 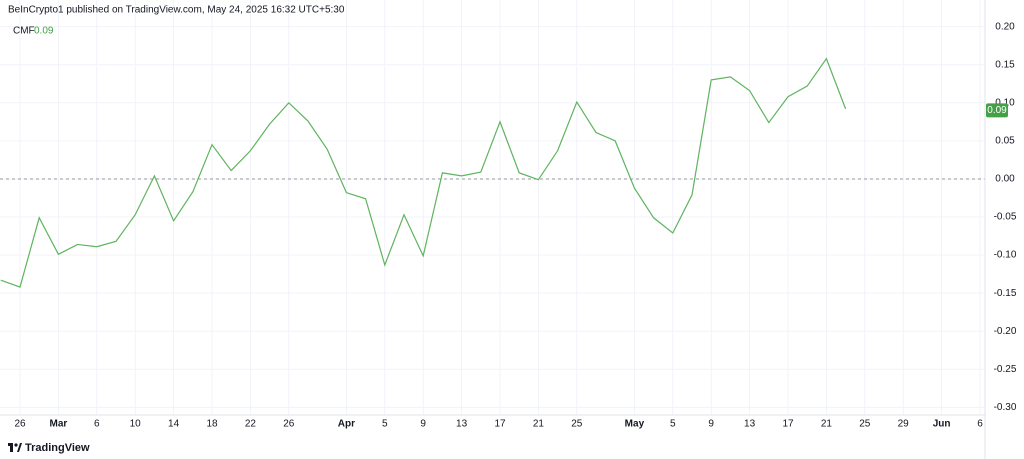 What do you see at coordinates (904, 424) in the screenshot?
I see `x-tick-label: 29` at bounding box center [904, 424].